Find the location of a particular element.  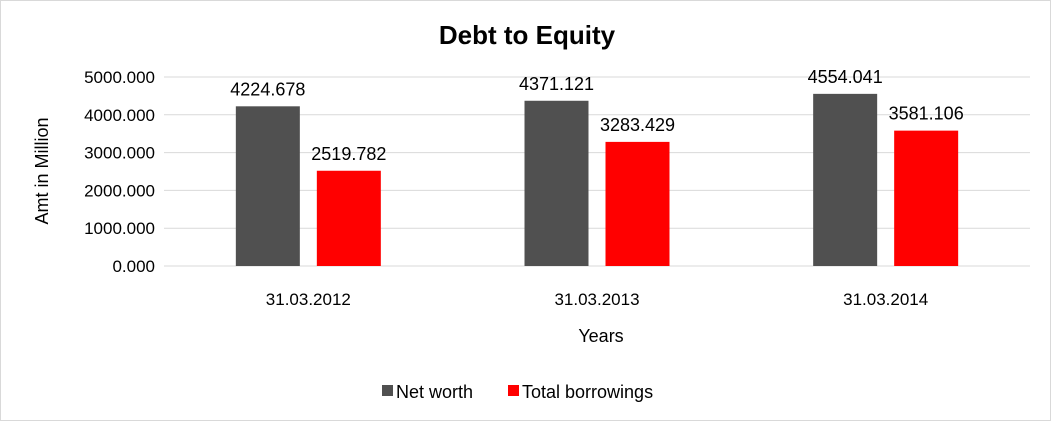

x-category-label: 31.03.2012 is located at coordinates (308, 299).